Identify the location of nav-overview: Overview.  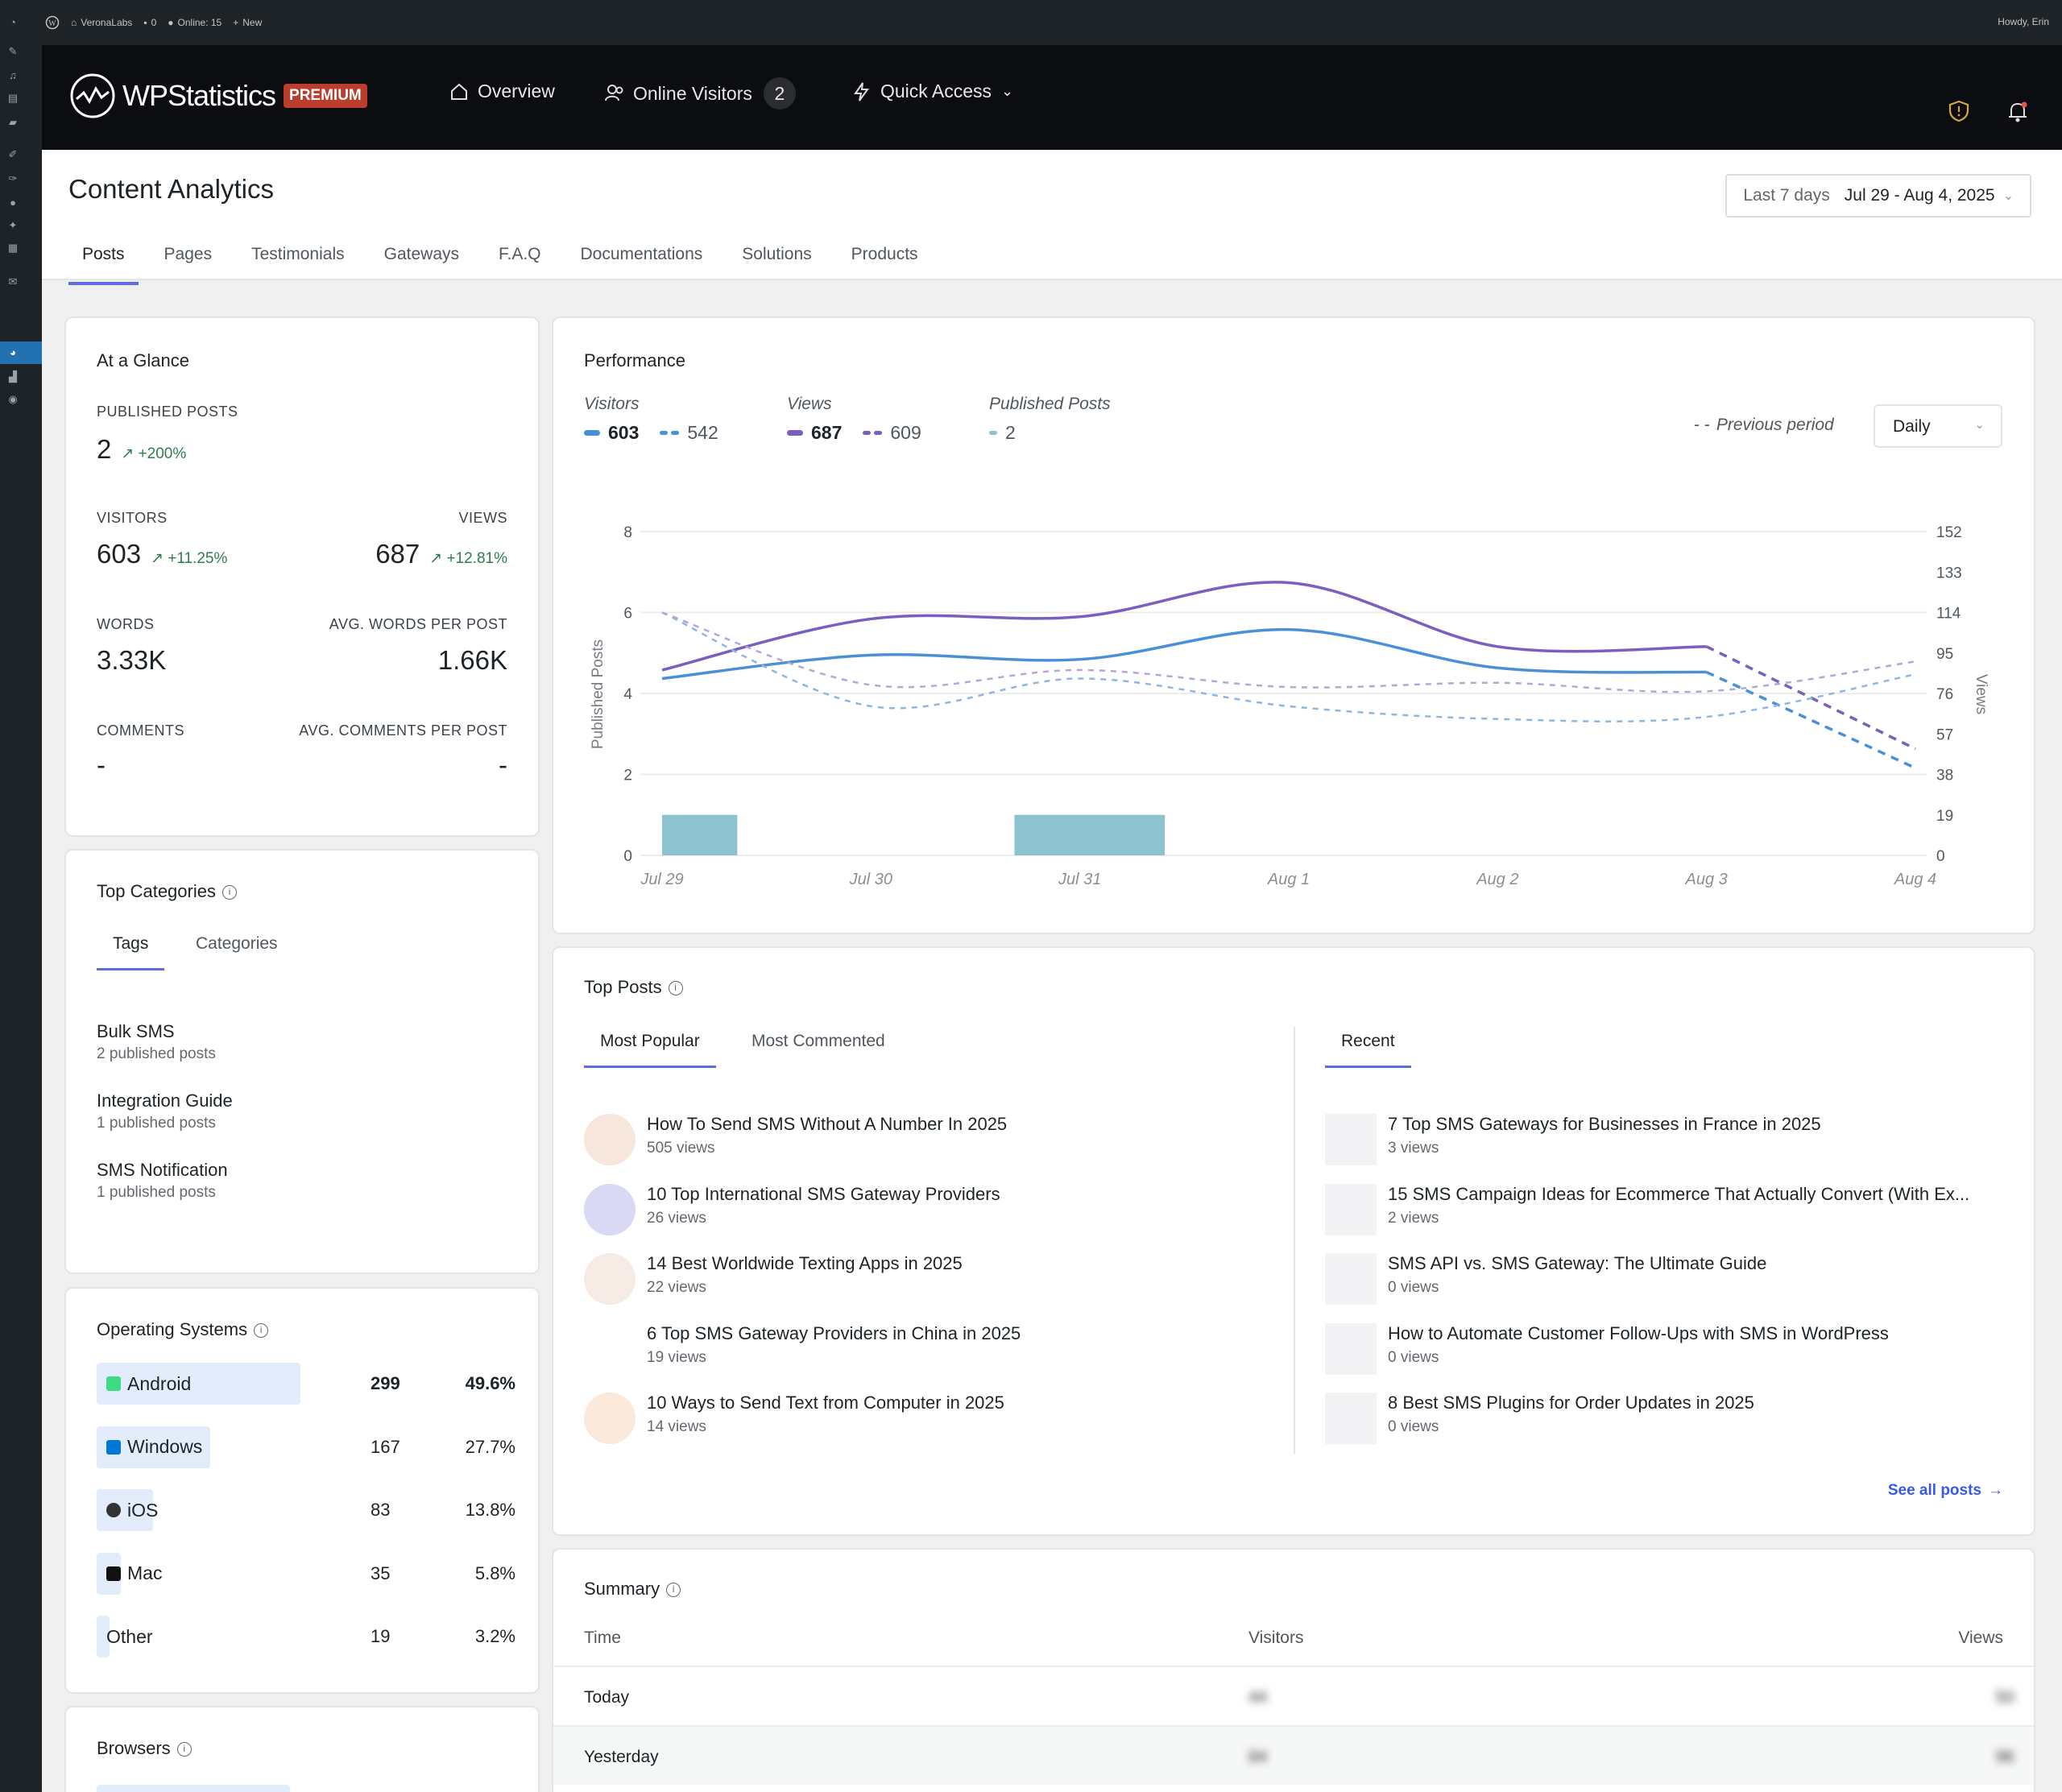
(502, 91).